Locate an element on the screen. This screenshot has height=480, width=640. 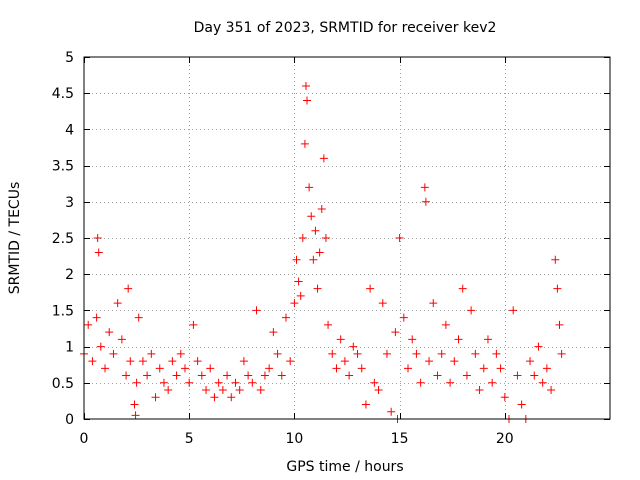
y-tick-label: 4 is located at coordinates (69, 130).